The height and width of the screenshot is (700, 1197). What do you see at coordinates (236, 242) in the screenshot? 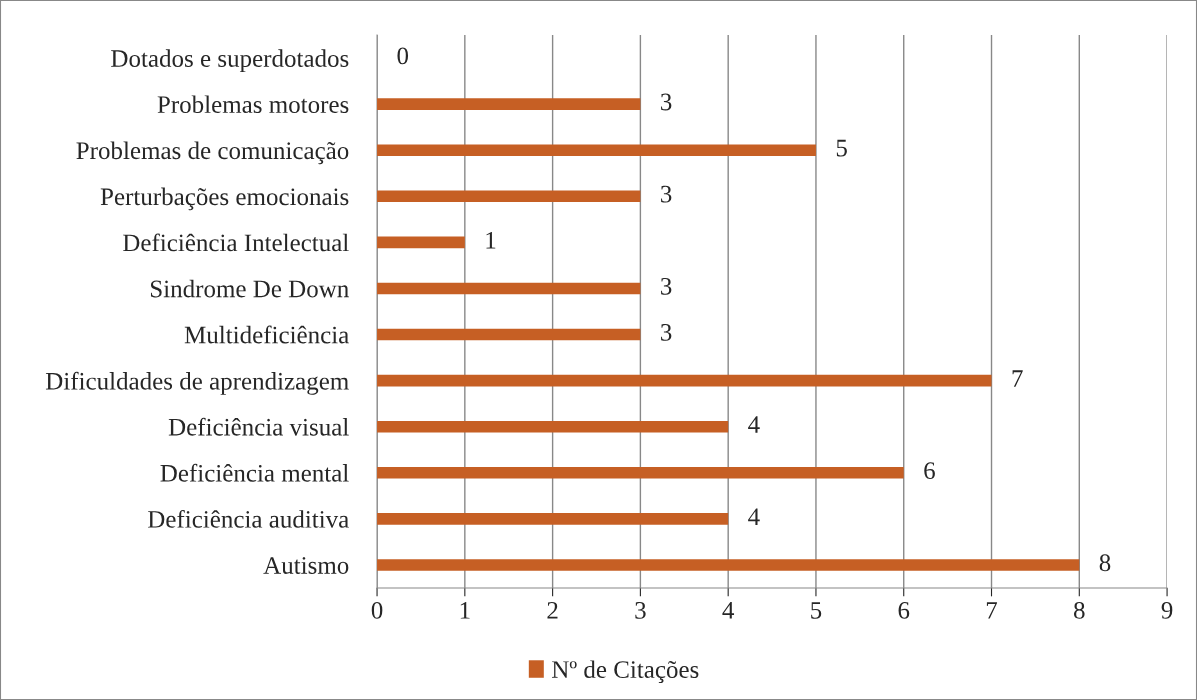
I see `y-tick-label: Deficiência Intelectual` at bounding box center [236, 242].